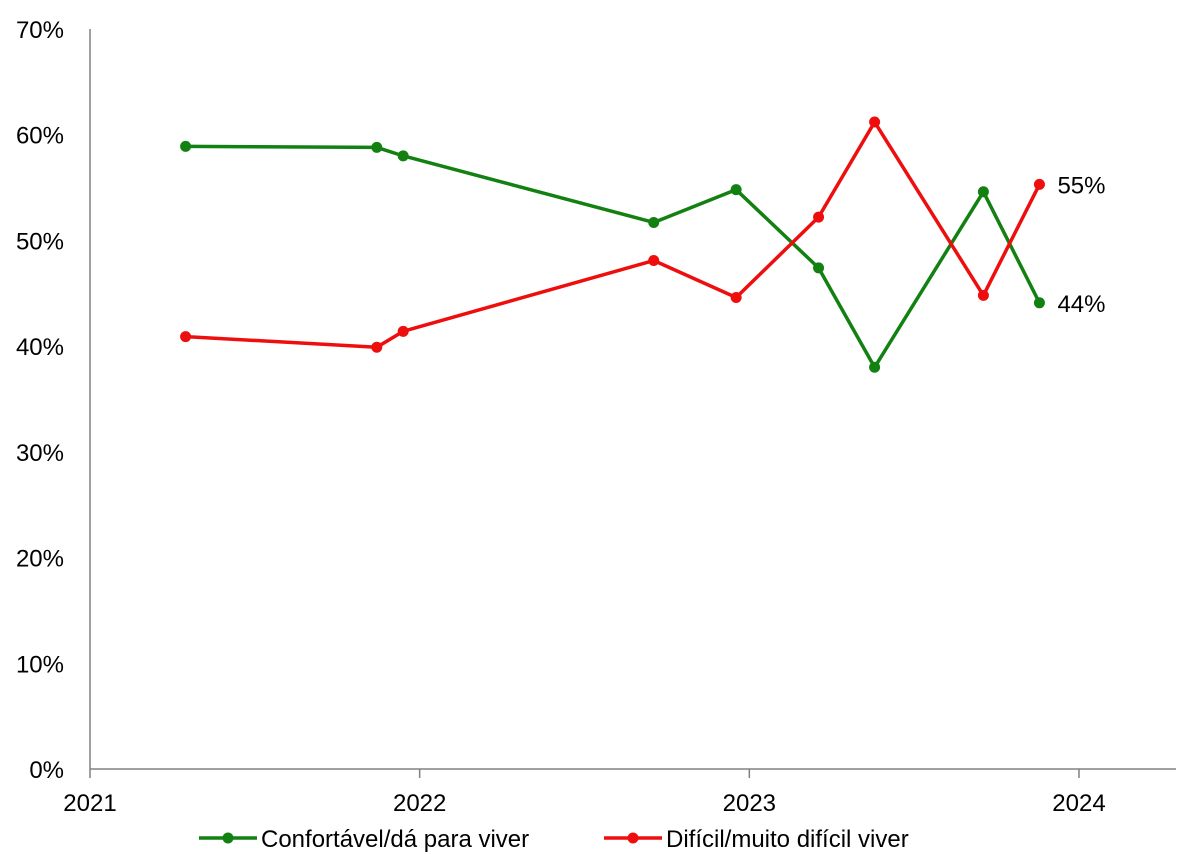  Describe the element at coordinates (40, 241) in the screenshot. I see `y-tick-label: 50%` at that location.